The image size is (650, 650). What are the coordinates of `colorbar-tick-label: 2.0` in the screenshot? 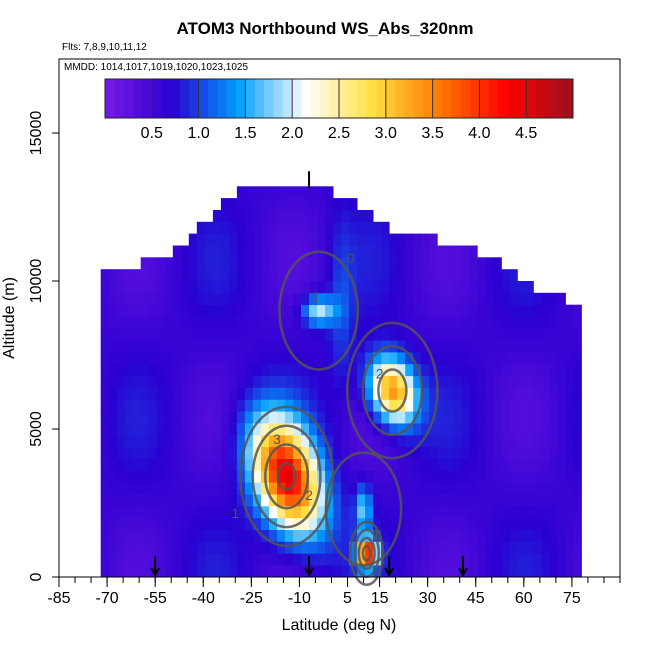 It's located at (292, 133).